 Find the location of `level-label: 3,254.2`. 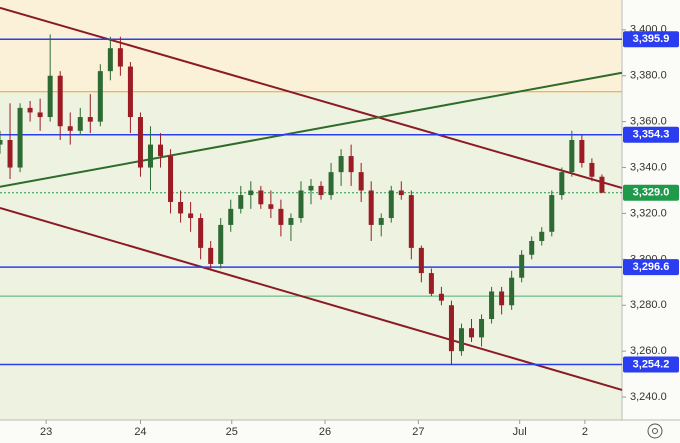

level-label: 3,254.2 is located at coordinates (651, 364).